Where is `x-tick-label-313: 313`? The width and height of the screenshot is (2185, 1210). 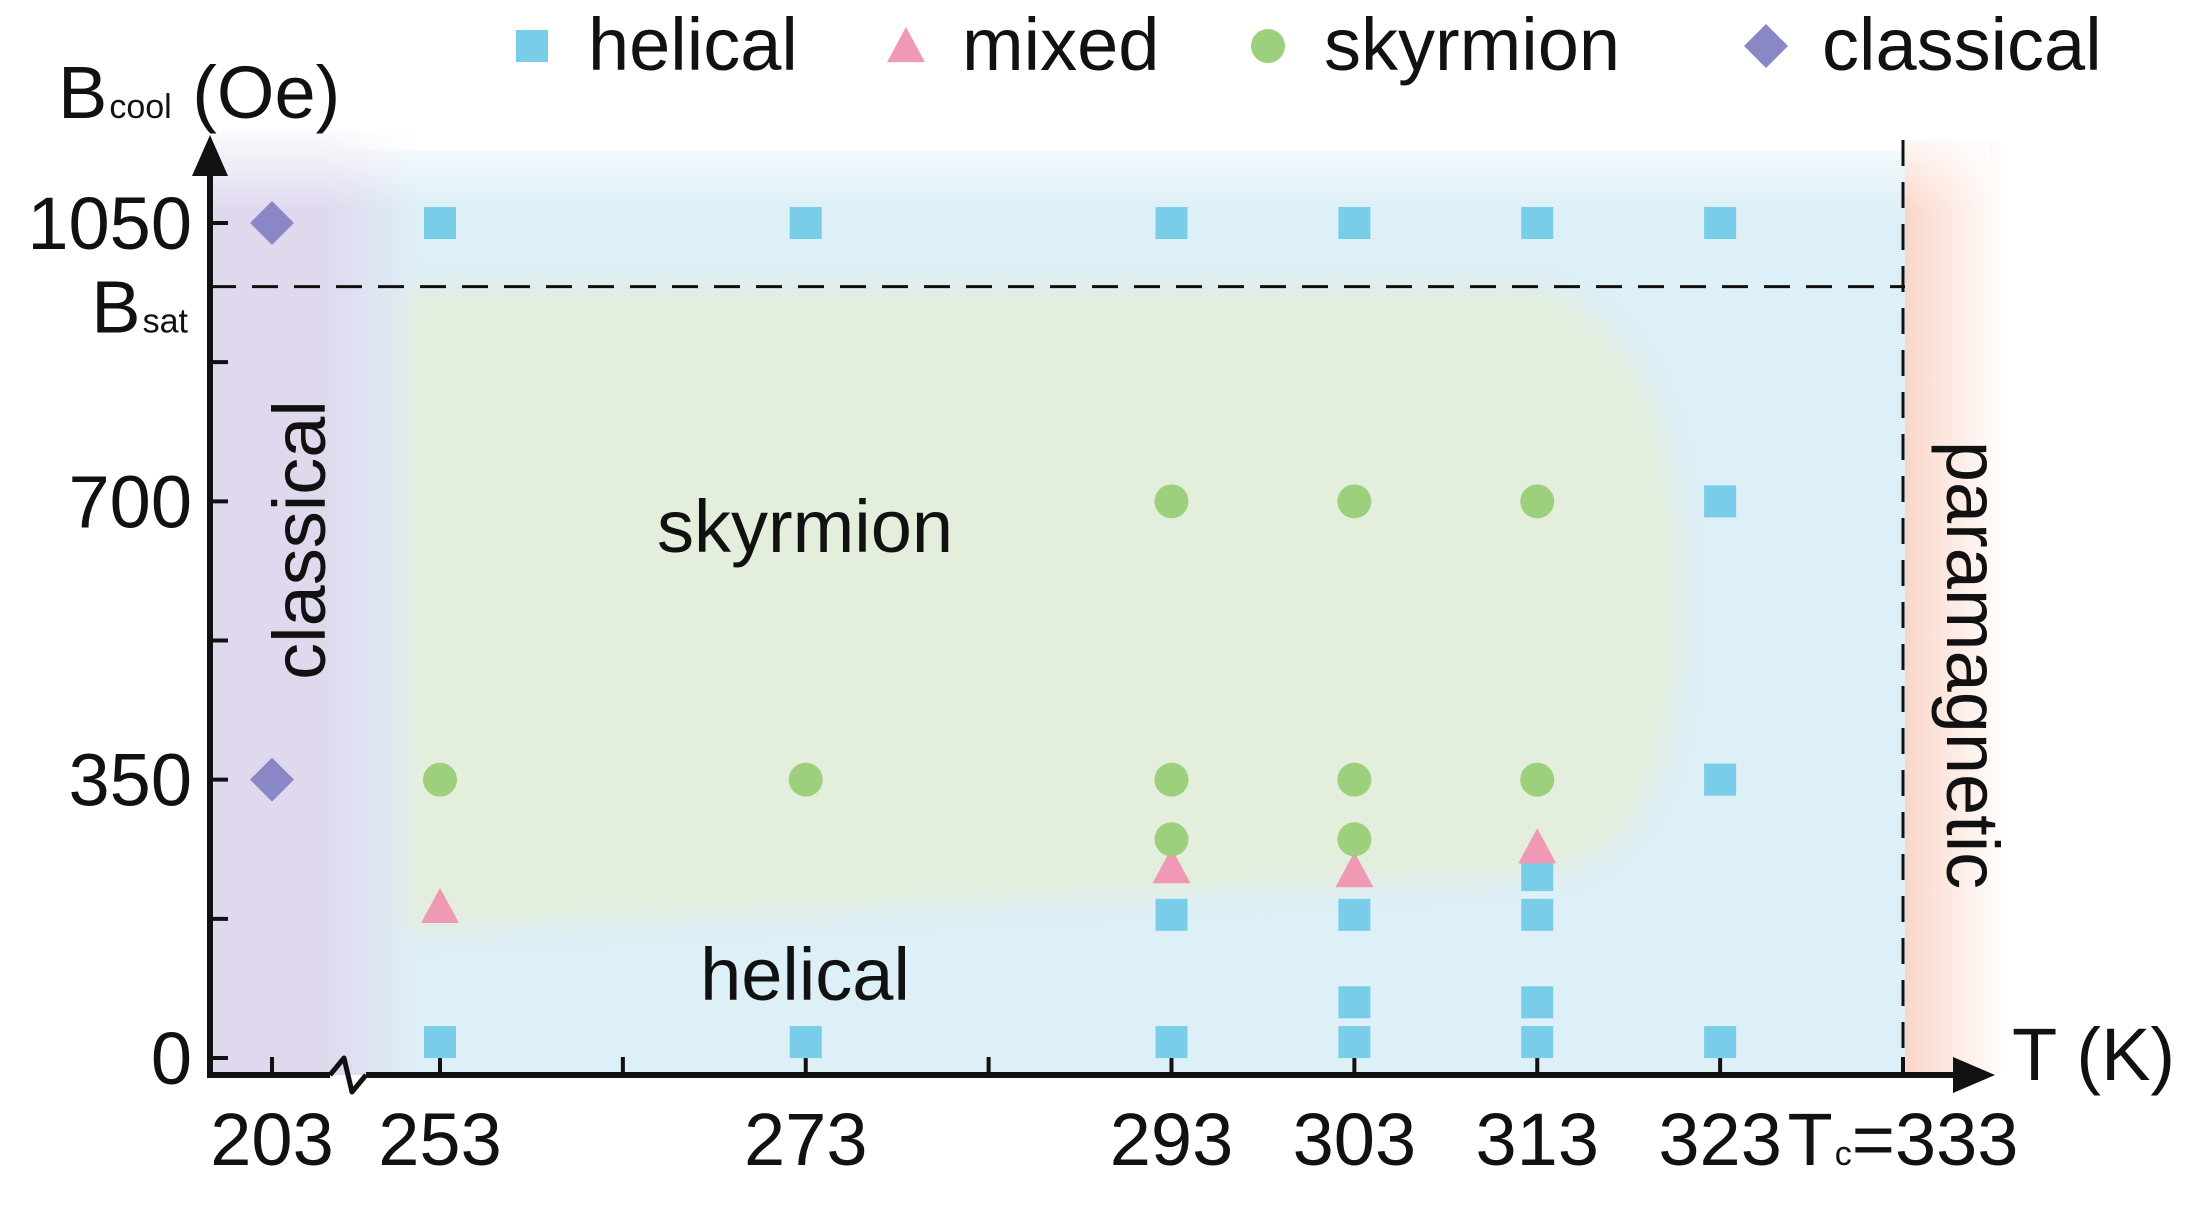 x-tick-label-313: 313 is located at coordinates (1537, 1139).